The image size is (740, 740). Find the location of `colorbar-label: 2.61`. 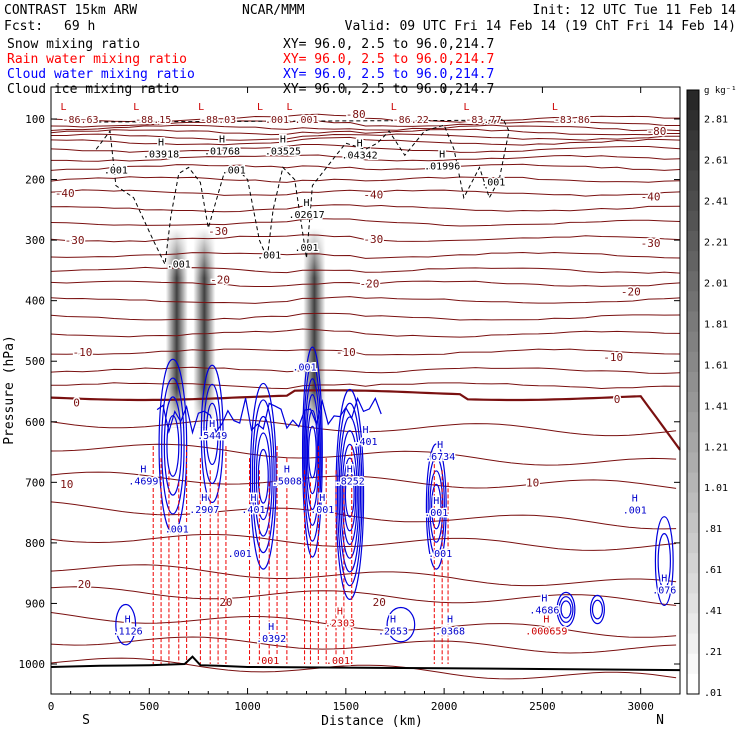

colorbar-label: 2.61 is located at coordinates (716, 161).